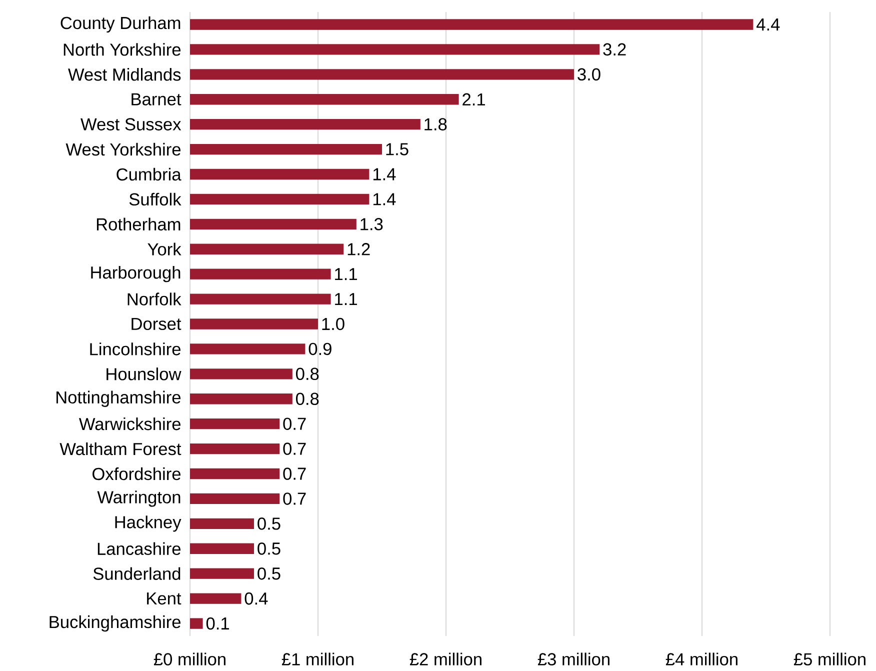 The image size is (876, 671). What do you see at coordinates (318, 659) in the screenshot?
I see `x-tick-label: £1 million` at bounding box center [318, 659].